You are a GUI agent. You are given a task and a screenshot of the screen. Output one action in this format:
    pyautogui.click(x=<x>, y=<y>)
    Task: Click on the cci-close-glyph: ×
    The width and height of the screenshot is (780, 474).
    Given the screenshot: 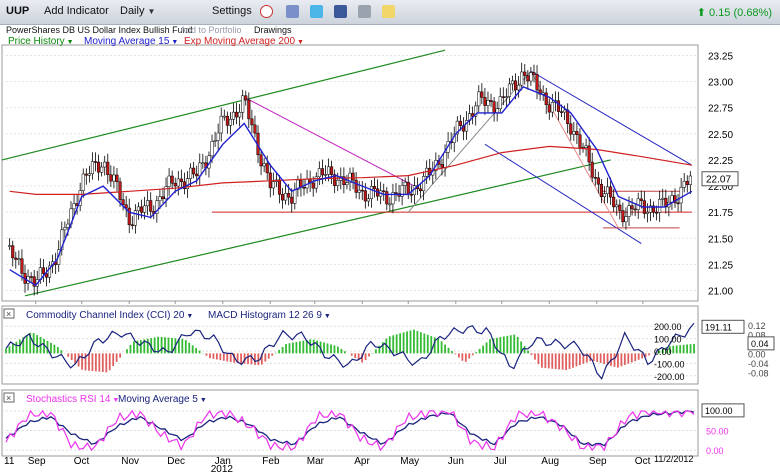 What is the action you would take?
    pyautogui.click(x=8, y=314)
    